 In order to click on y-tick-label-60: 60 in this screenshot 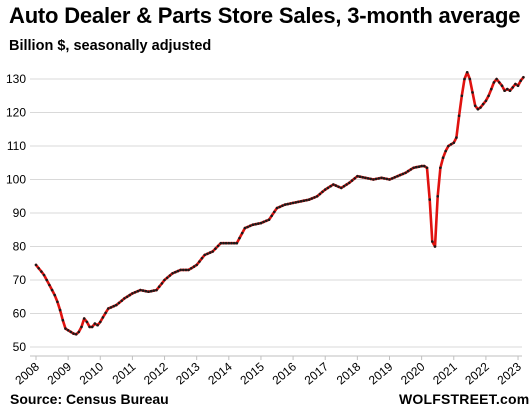, I will do `click(20, 314)`.